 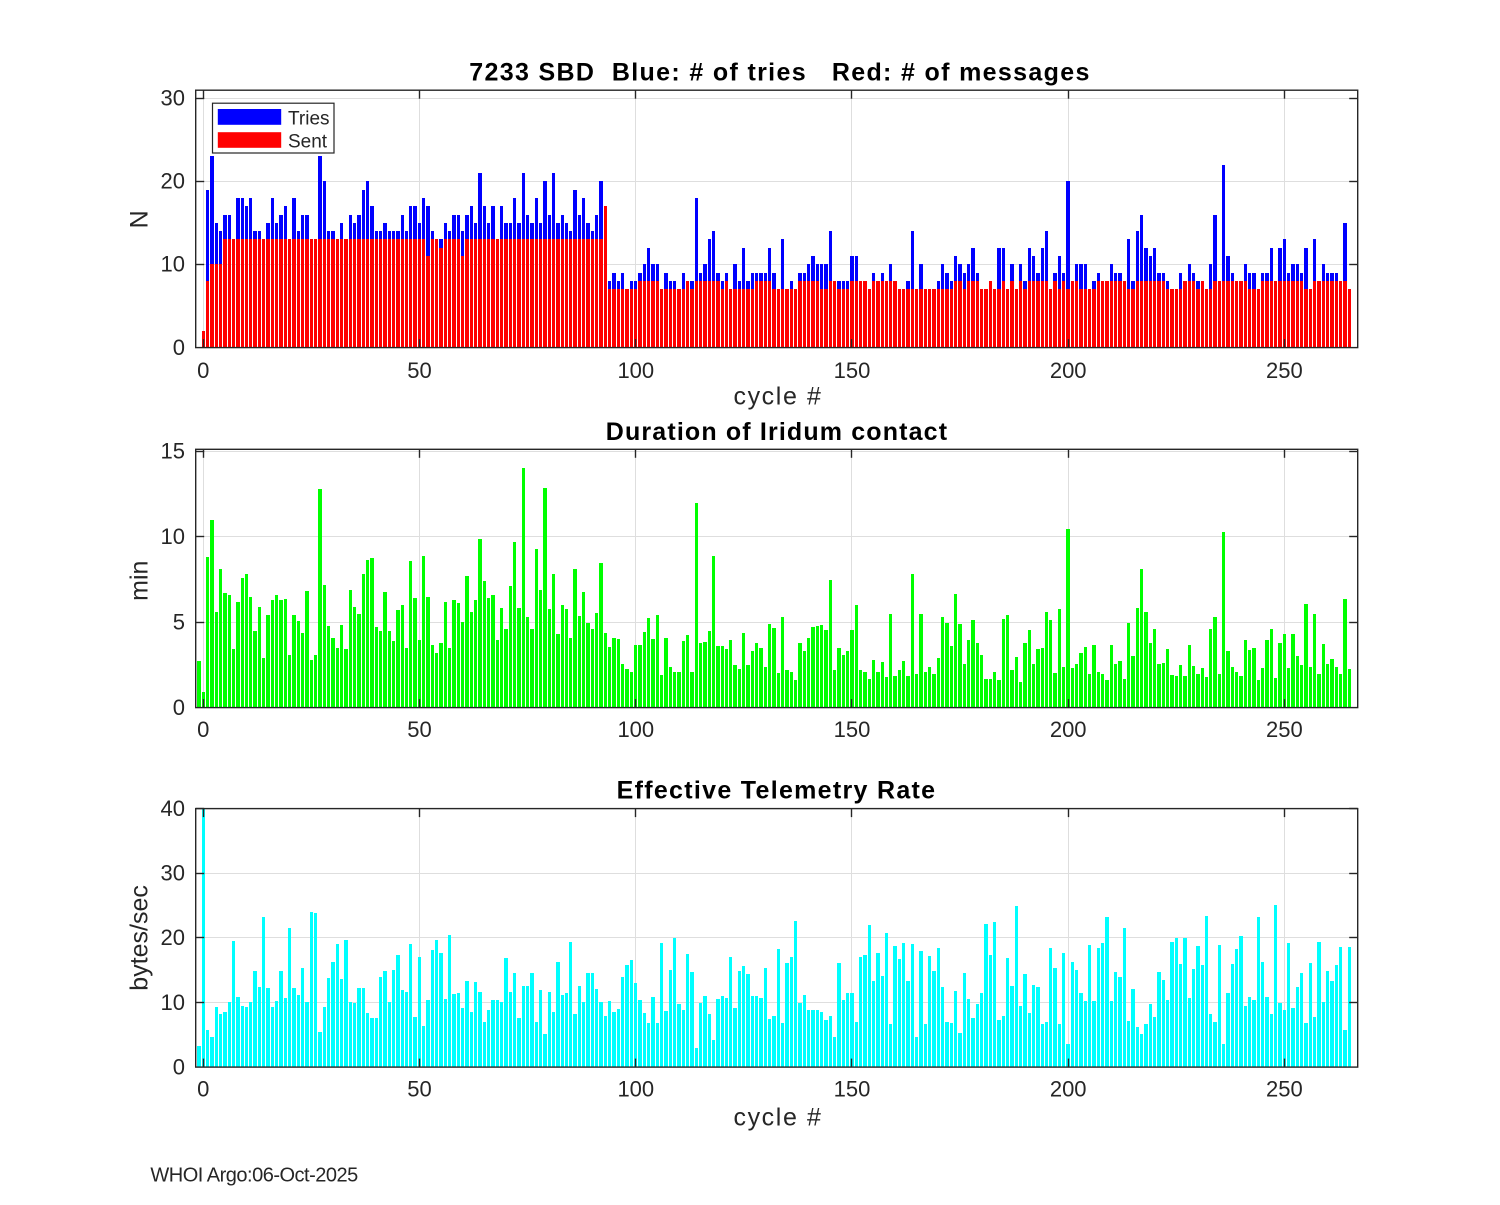 I want to click on svg-text: 40, so click(x=173, y=808).